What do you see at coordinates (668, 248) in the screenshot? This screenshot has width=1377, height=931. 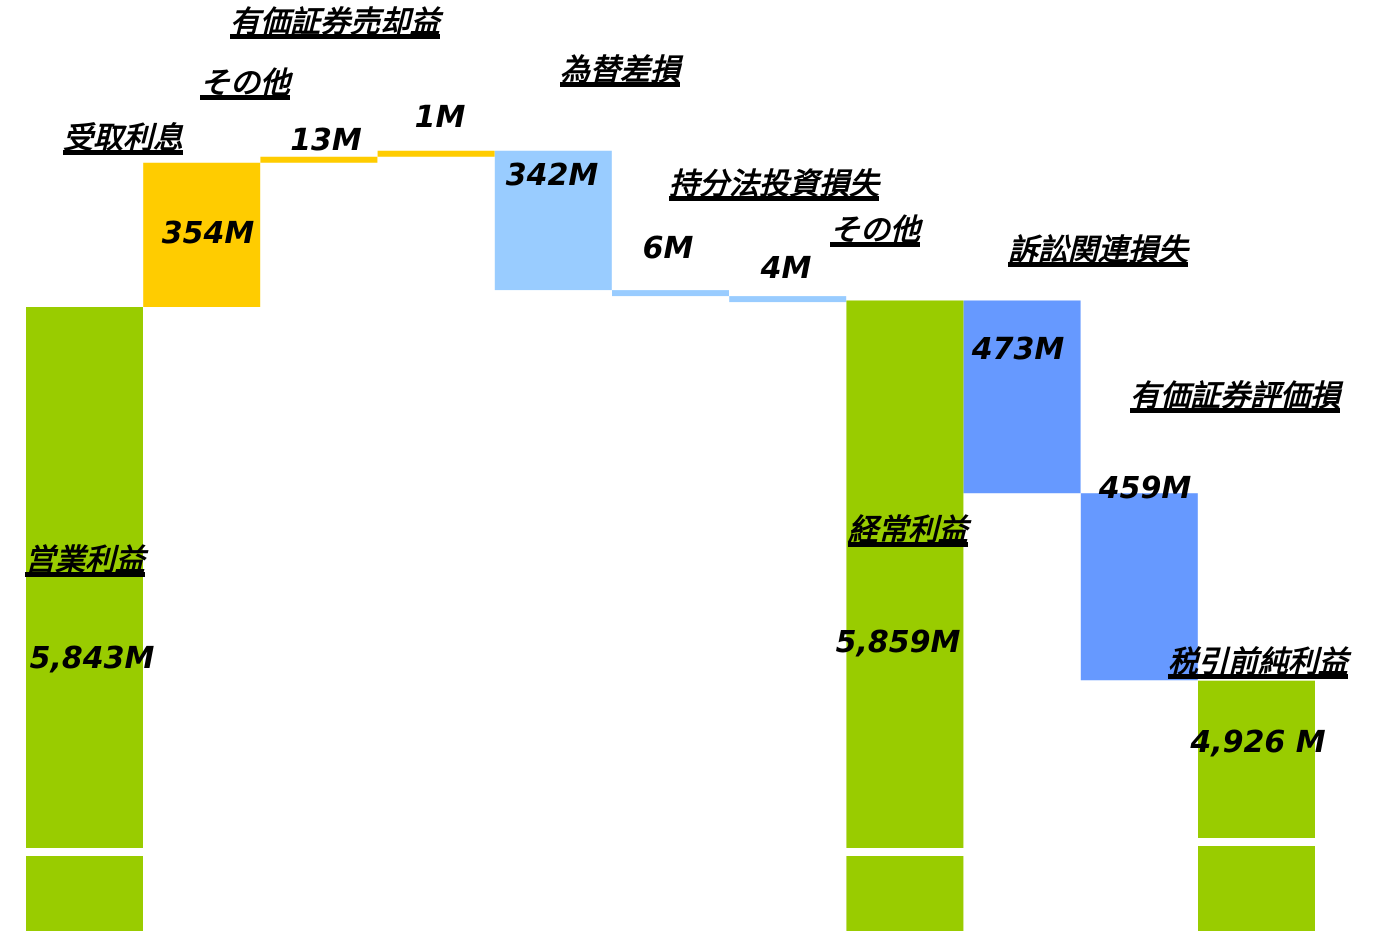 I see `value-label-5: 6M` at bounding box center [668, 248].